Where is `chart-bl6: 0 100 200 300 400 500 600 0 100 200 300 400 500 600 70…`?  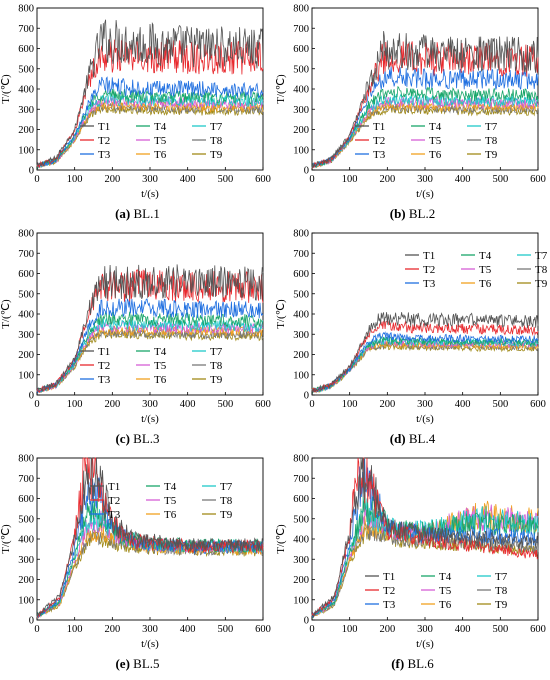 chart-bl6: 0 100 200 300 400 500 600 0 100 200 300 400 500 600 70… is located at coordinates (410, 552).